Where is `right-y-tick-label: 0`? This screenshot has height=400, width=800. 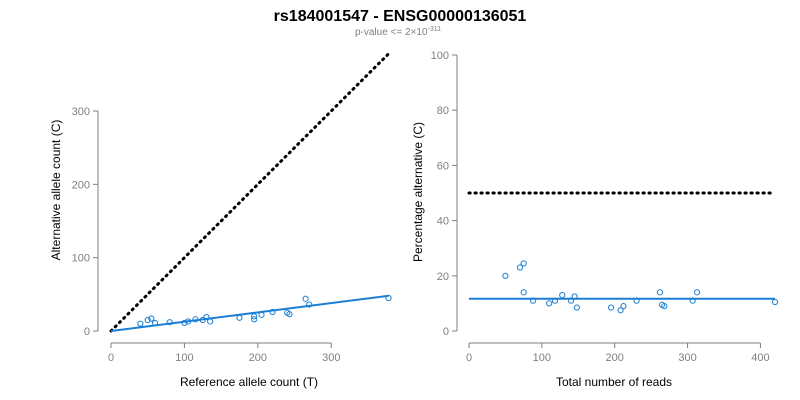
right-y-tick-label: 0 is located at coordinates (446, 332).